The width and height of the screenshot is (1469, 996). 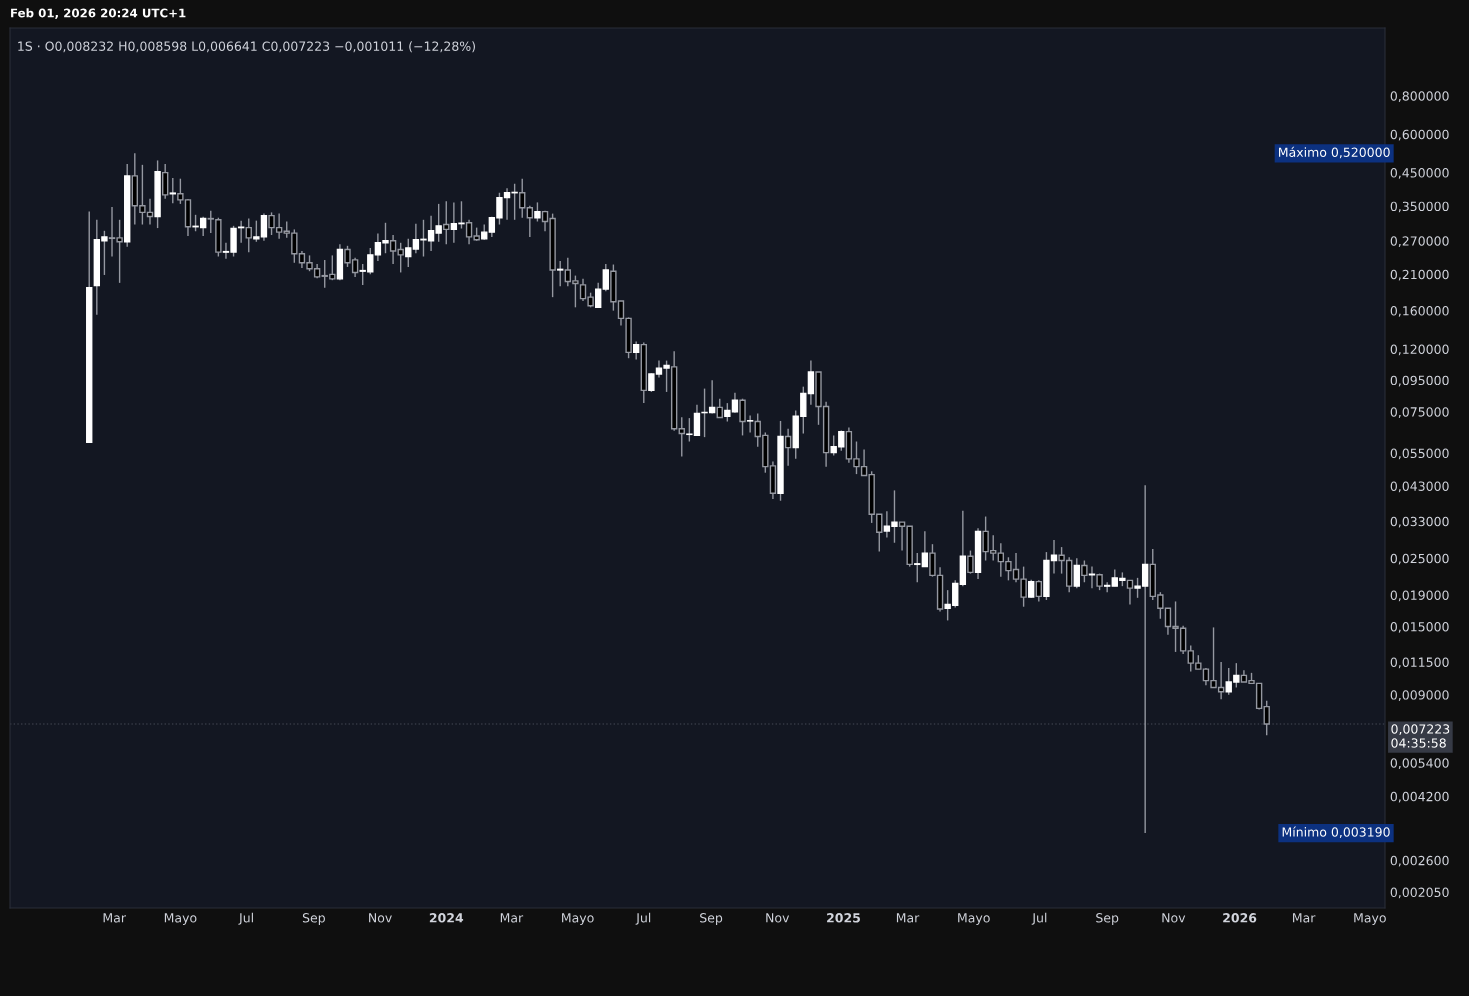 What do you see at coordinates (1419, 135) in the screenshot?
I see `y-tick-label: 0,600000` at bounding box center [1419, 135].